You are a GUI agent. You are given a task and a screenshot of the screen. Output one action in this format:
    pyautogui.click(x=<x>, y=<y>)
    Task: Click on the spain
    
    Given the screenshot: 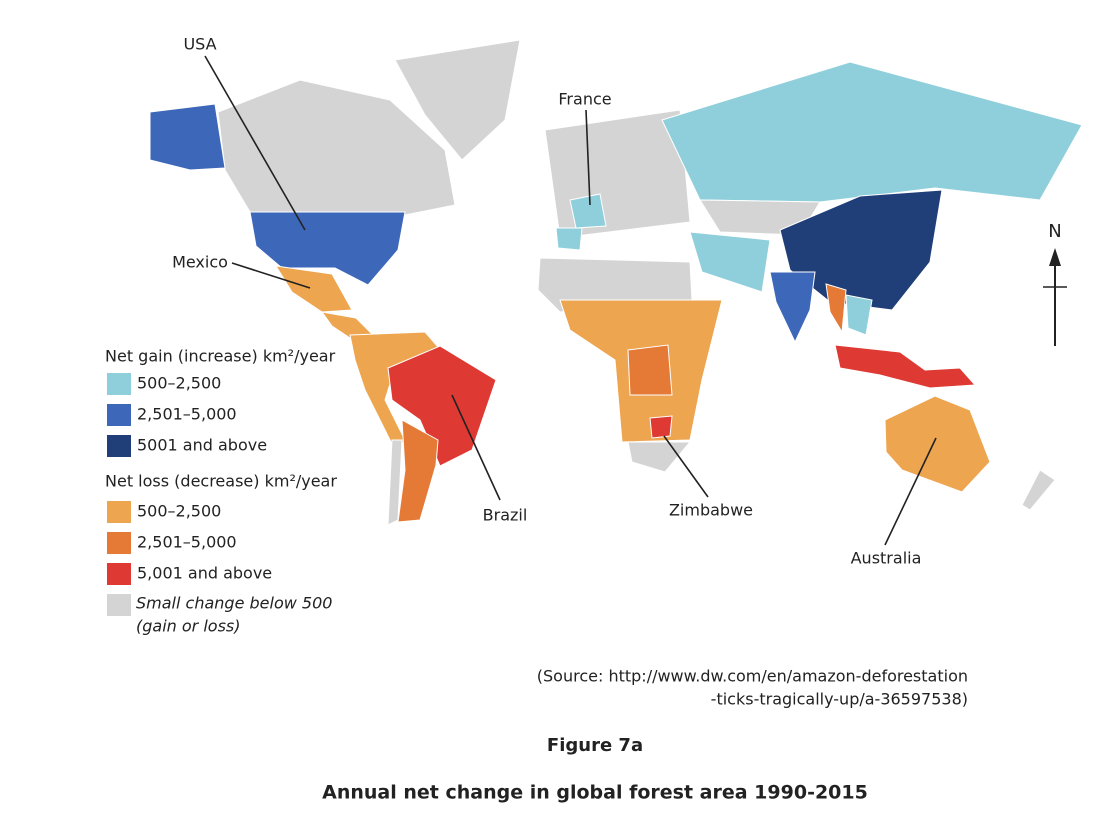 What is the action you would take?
    pyautogui.click(x=569, y=239)
    